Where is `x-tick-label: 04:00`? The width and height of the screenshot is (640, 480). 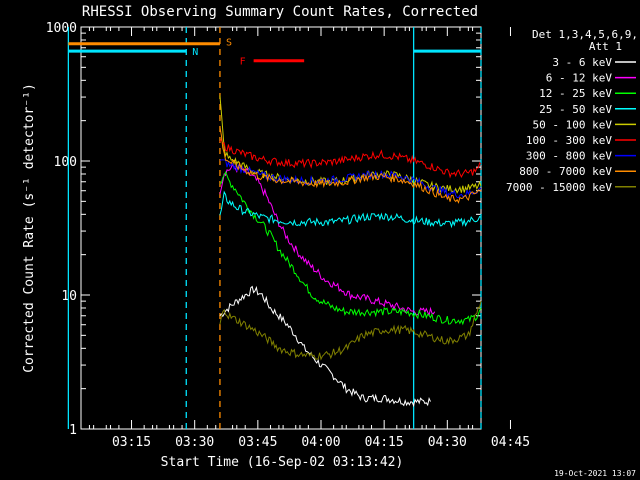 x-tick-label: 04:00 is located at coordinates (320, 442).